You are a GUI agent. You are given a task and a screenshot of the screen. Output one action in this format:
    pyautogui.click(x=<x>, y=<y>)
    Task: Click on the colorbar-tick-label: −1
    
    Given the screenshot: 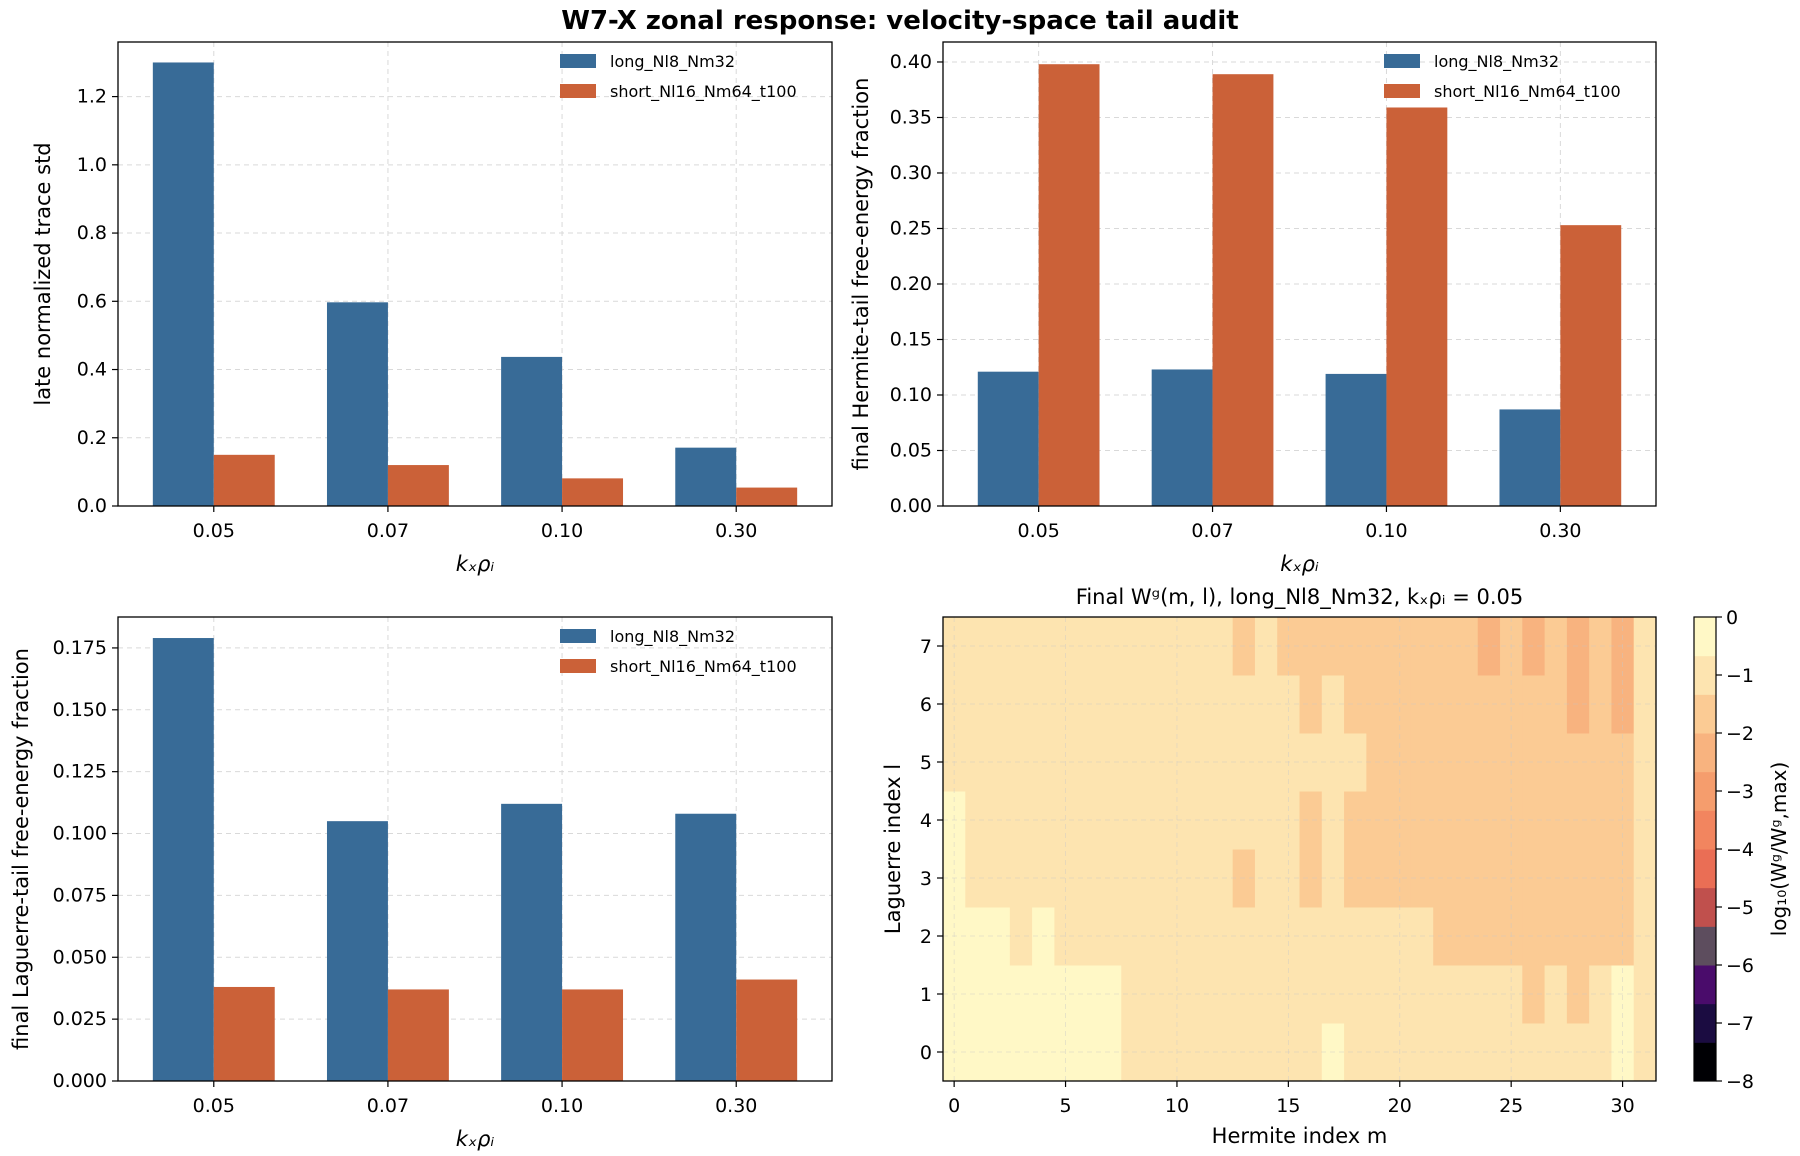 What is the action you would take?
    pyautogui.click(x=1740, y=676)
    